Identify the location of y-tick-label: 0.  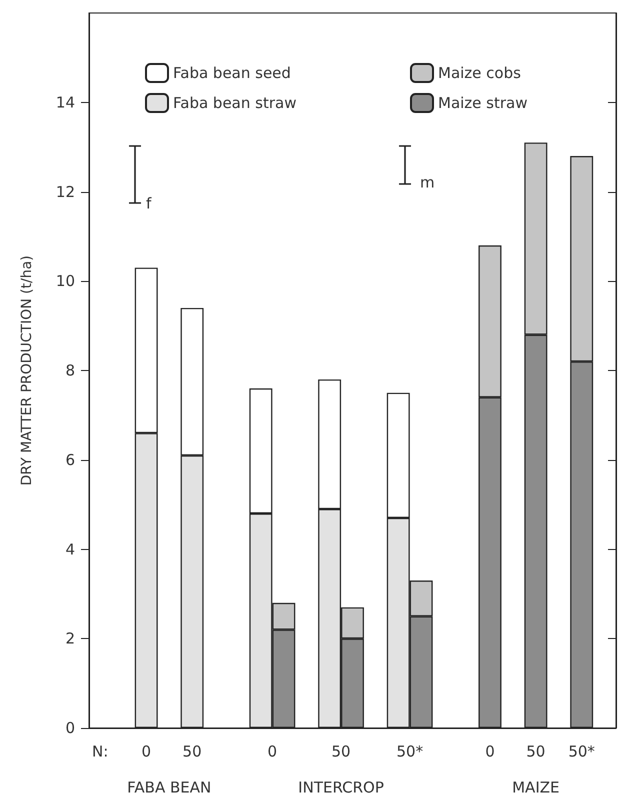
(70, 728).